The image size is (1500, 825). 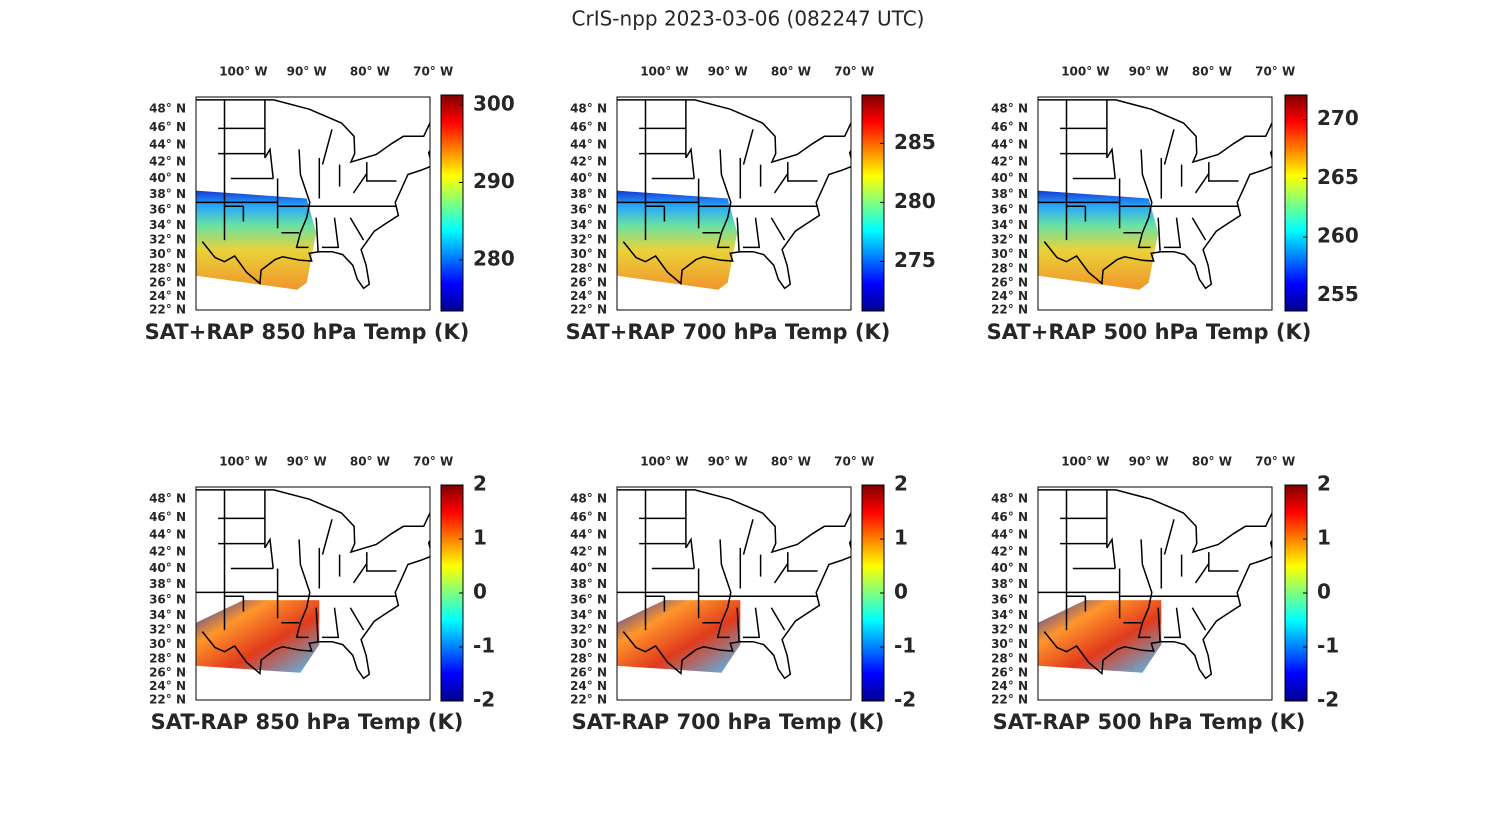 I want to click on colorbar-label: 2, so click(x=480, y=484).